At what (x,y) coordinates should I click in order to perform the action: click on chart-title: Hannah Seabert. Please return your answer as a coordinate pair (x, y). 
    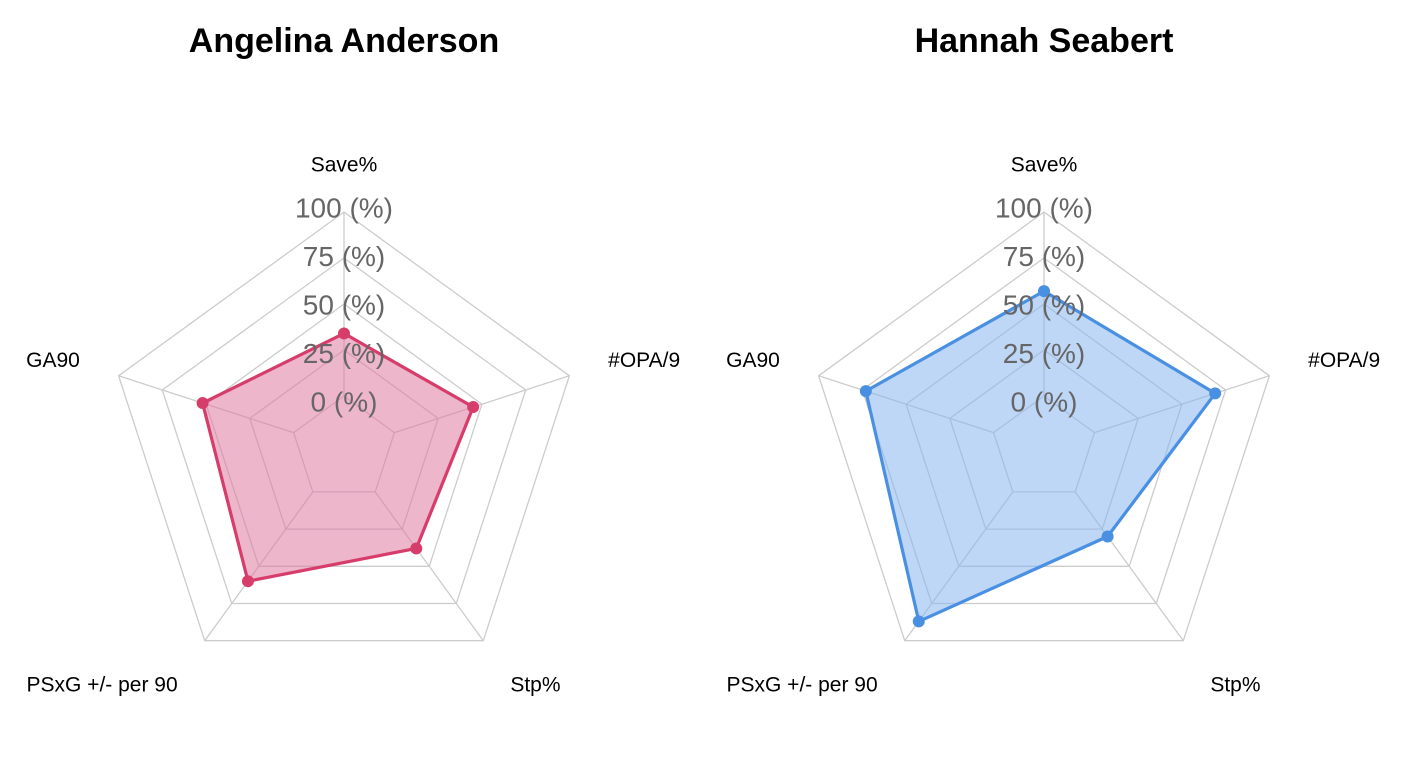
    Looking at the image, I should click on (1044, 41).